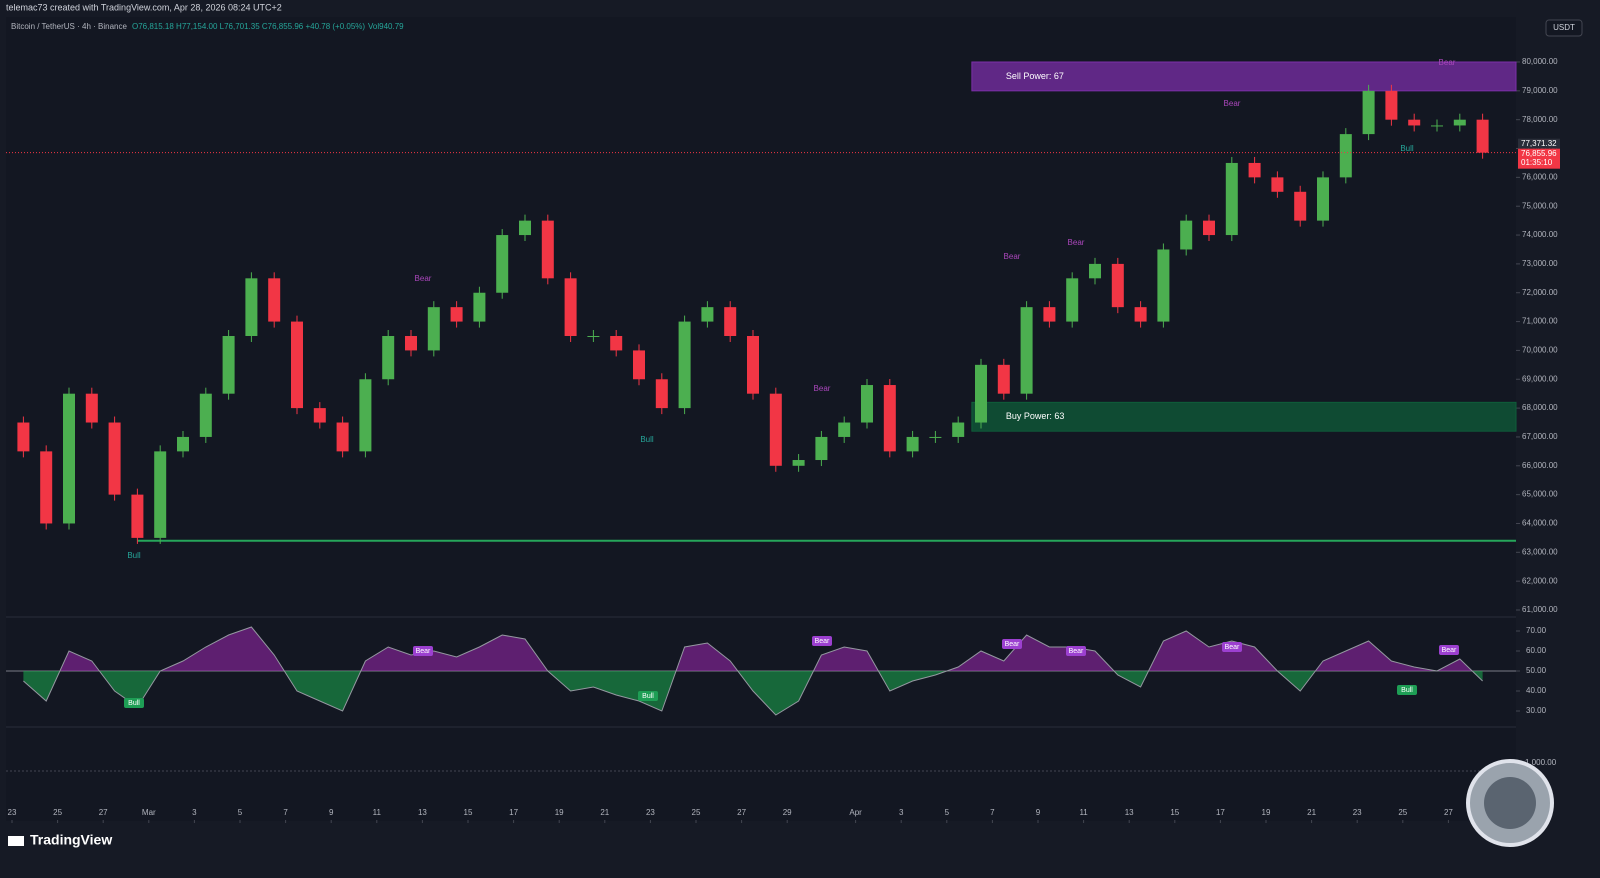 The width and height of the screenshot is (1600, 878). I want to click on price-tick-label: 64,000.00, so click(1540, 523).